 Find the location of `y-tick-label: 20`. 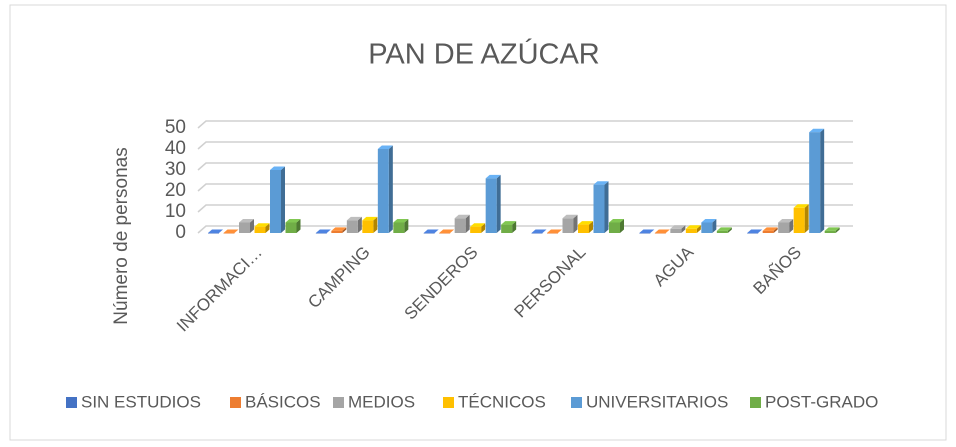

y-tick-label: 20 is located at coordinates (175, 190).